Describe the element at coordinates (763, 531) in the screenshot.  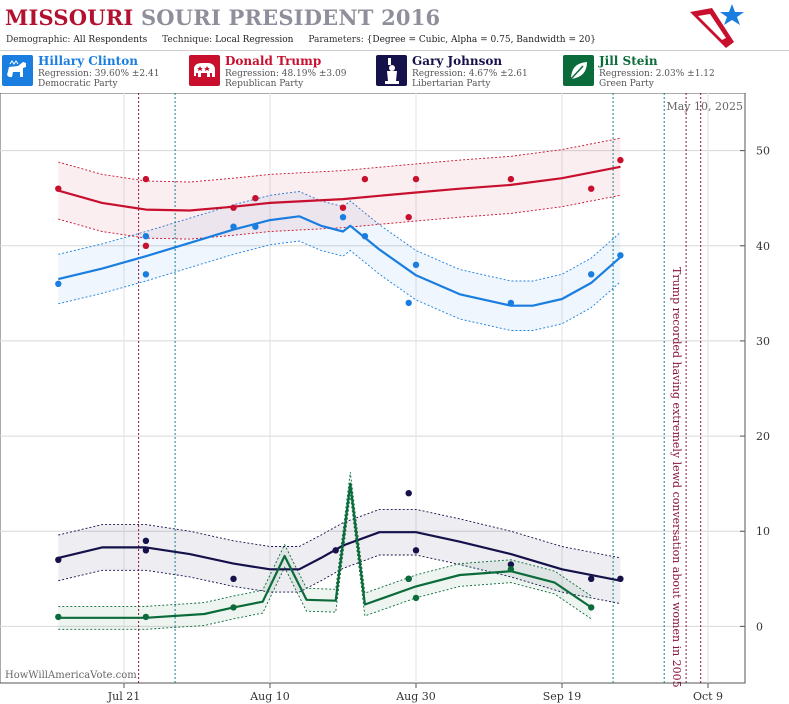
I see `y-tick-label: 10` at that location.